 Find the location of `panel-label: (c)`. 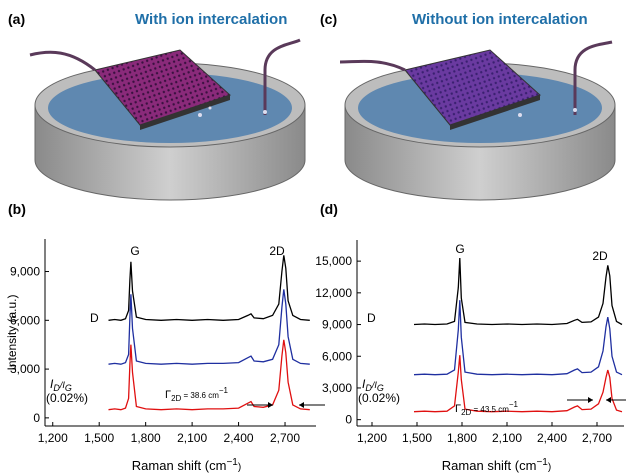

panel-label: (c) is located at coordinates (328, 19).